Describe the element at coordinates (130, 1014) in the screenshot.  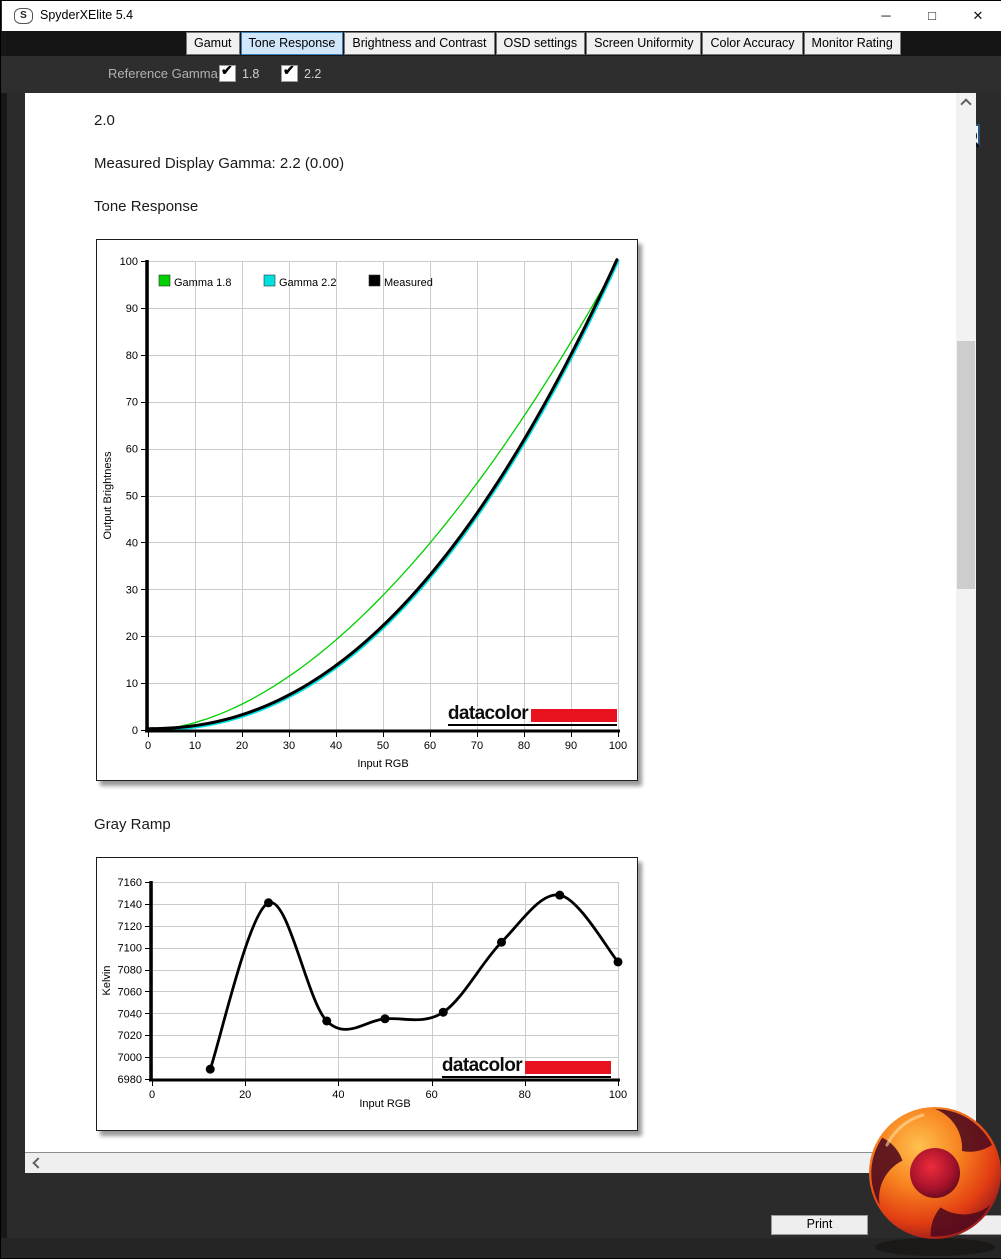
I see `svg-text: 7040` at that location.